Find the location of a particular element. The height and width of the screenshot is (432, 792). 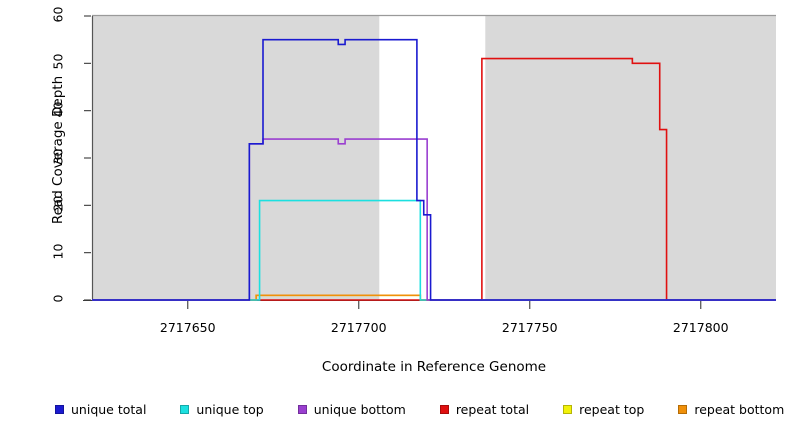

legend-label: repeat total is located at coordinates (492, 409).